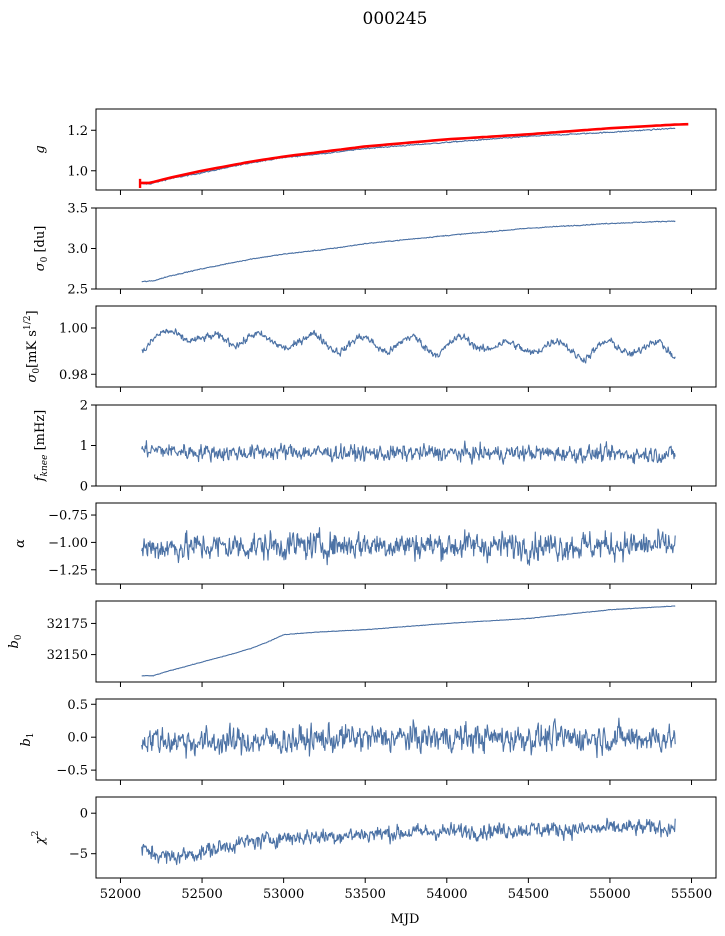 The width and height of the screenshot is (725, 936). I want to click on y-tick-label: 1.2, so click(77, 131).